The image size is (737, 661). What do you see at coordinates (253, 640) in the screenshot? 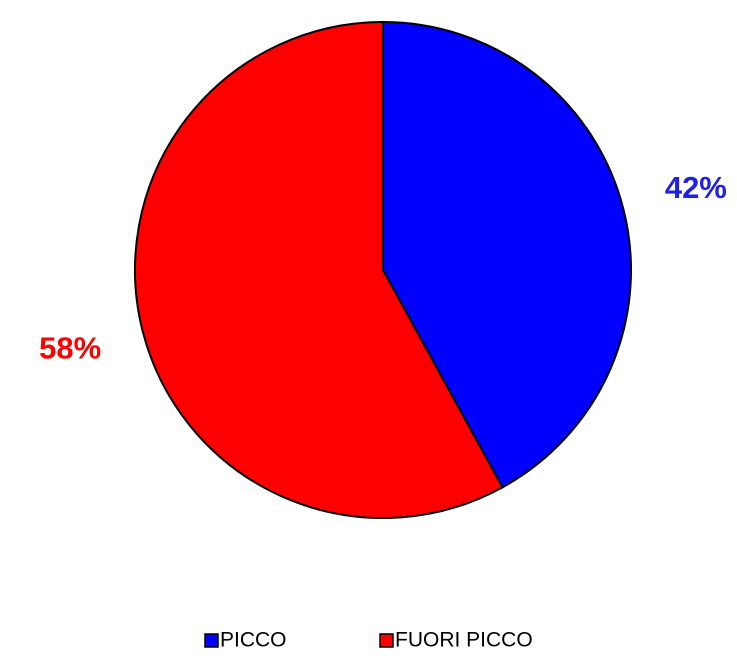
I see `legend-label-picco: PICCO` at bounding box center [253, 640].